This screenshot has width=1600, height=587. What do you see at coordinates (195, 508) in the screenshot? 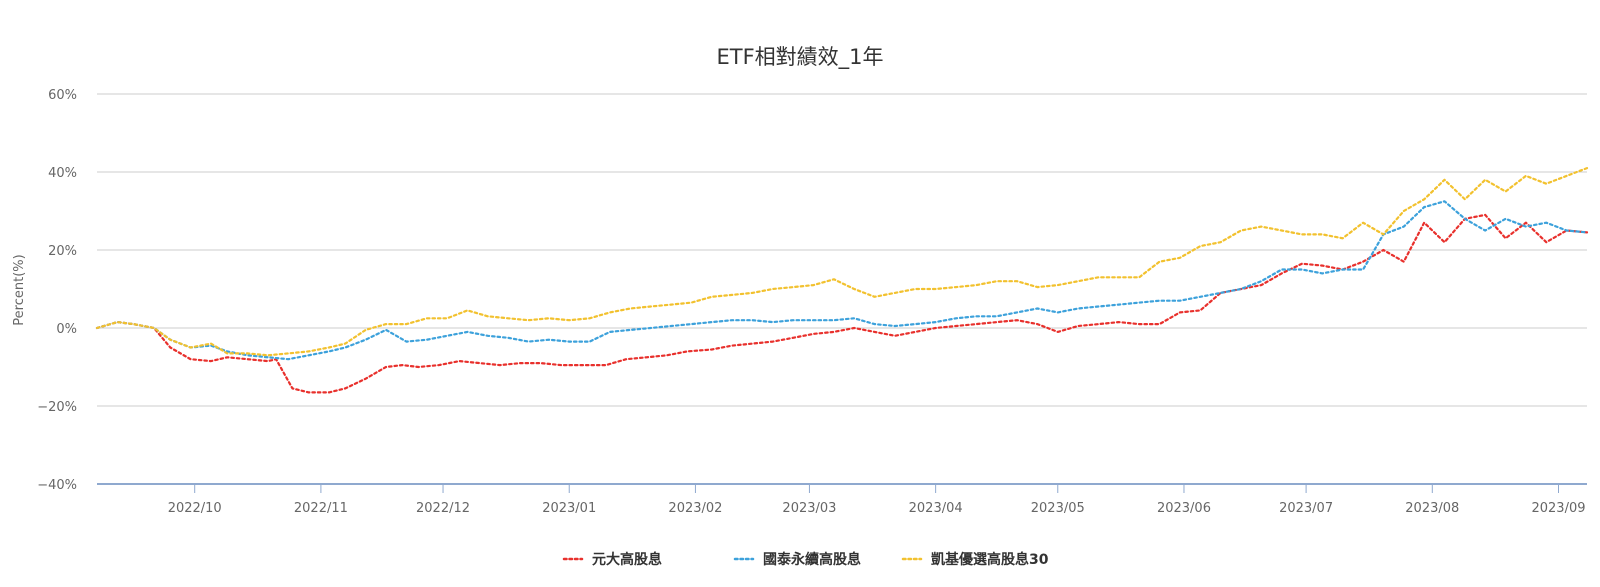
I see `x-tick-label: 2022/10` at bounding box center [195, 508].